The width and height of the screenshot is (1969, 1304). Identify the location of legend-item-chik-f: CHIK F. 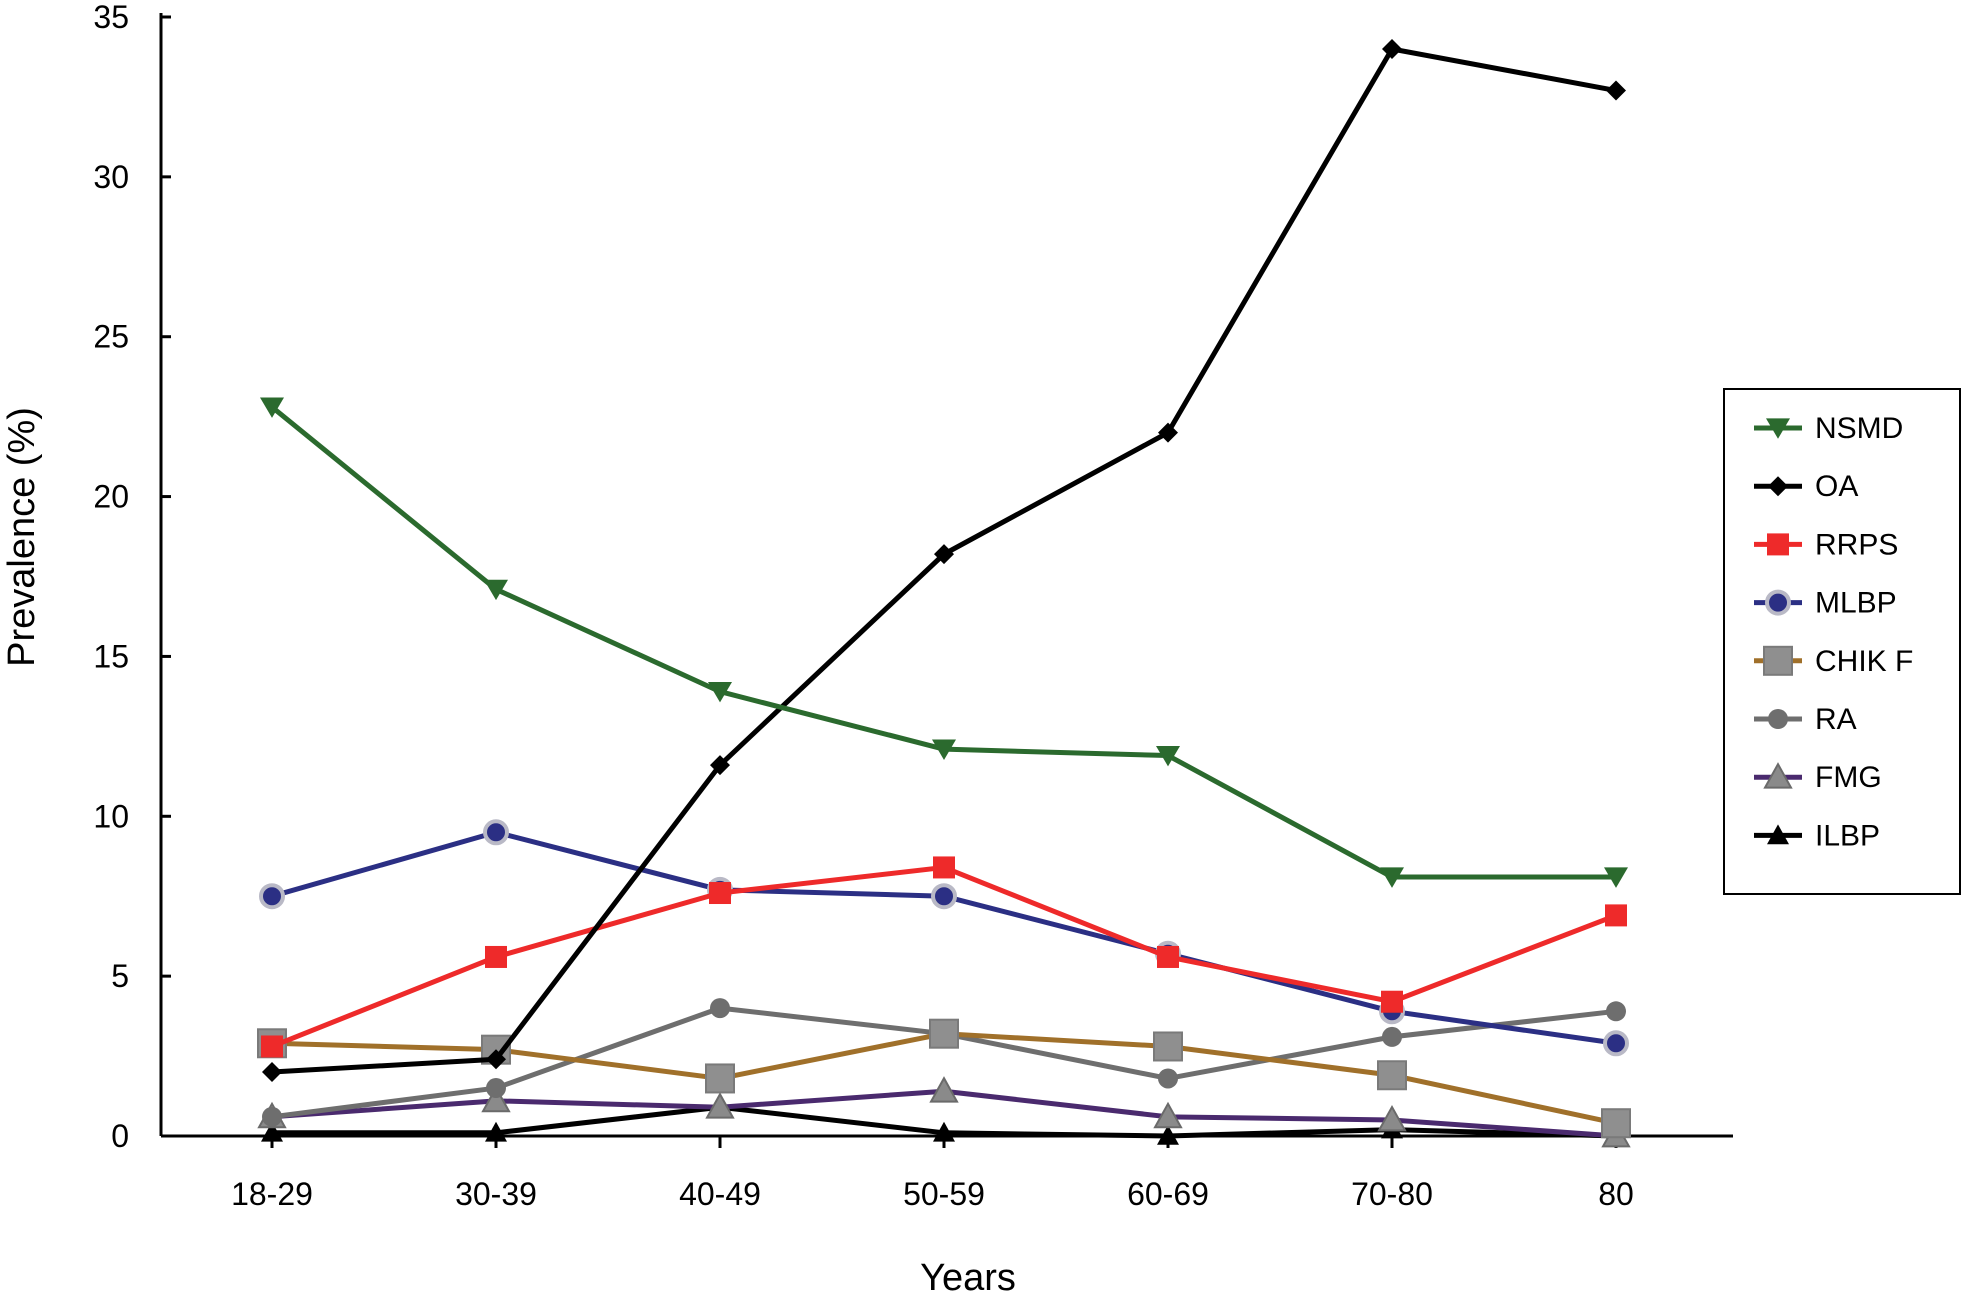
(1833, 661).